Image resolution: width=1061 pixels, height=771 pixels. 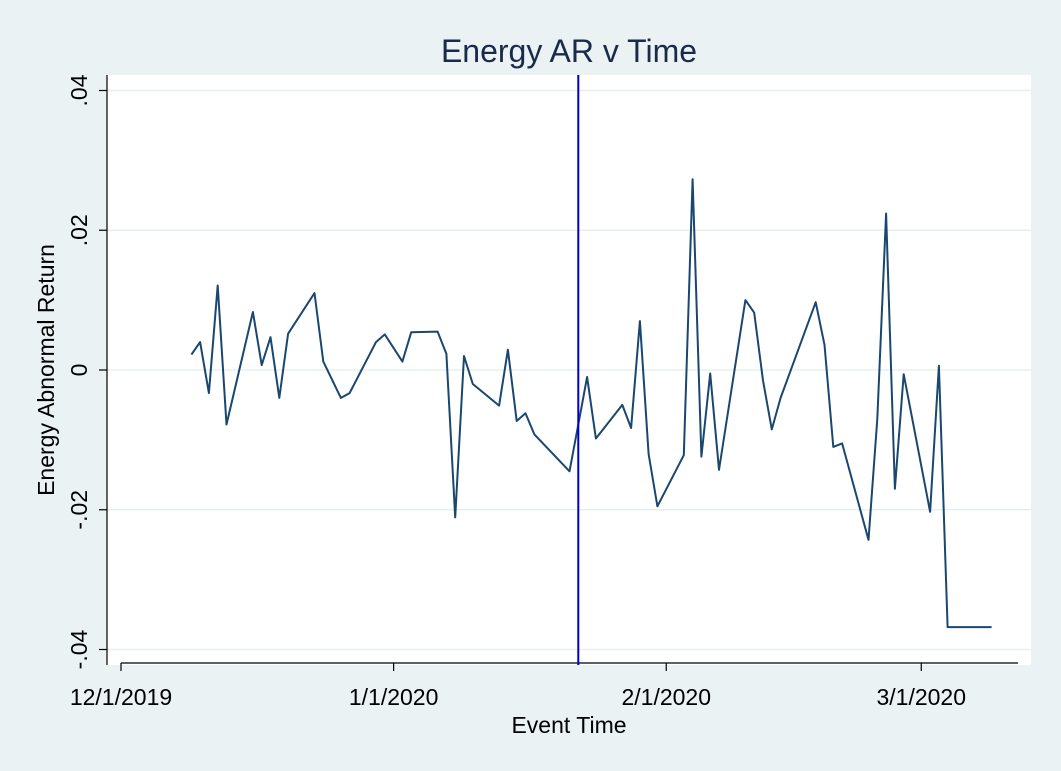 I want to click on y-tick-label: -.02, so click(x=79, y=510).